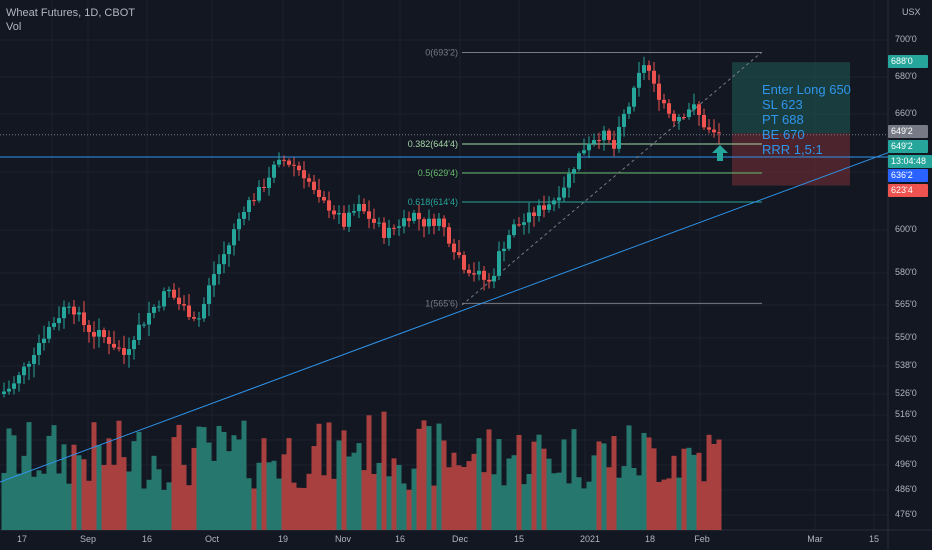 This screenshot has width=932, height=550. Describe the element at coordinates (906, 272) in the screenshot. I see `y-tick-label: 580'0` at that location.